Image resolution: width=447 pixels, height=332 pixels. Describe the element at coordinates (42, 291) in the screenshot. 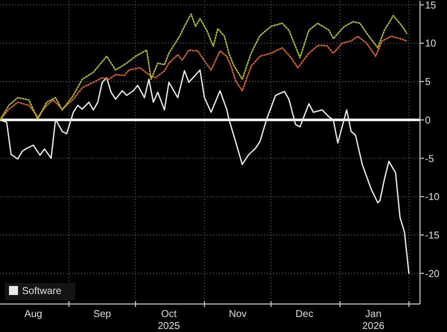

I see `legend-label: Software` at that location.